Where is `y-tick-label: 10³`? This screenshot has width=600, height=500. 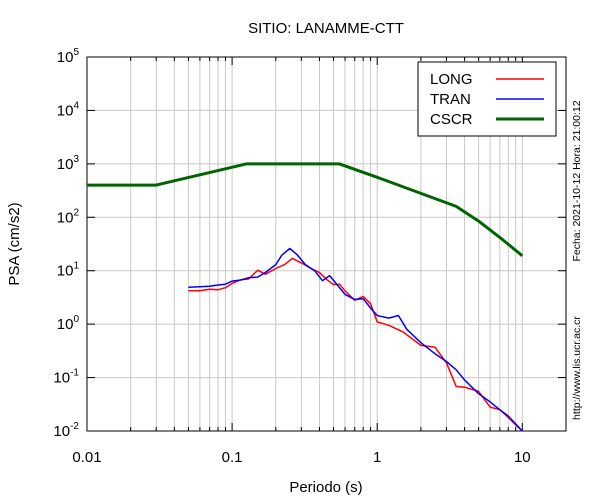
y-tick-label: 10³ is located at coordinates (68, 163).